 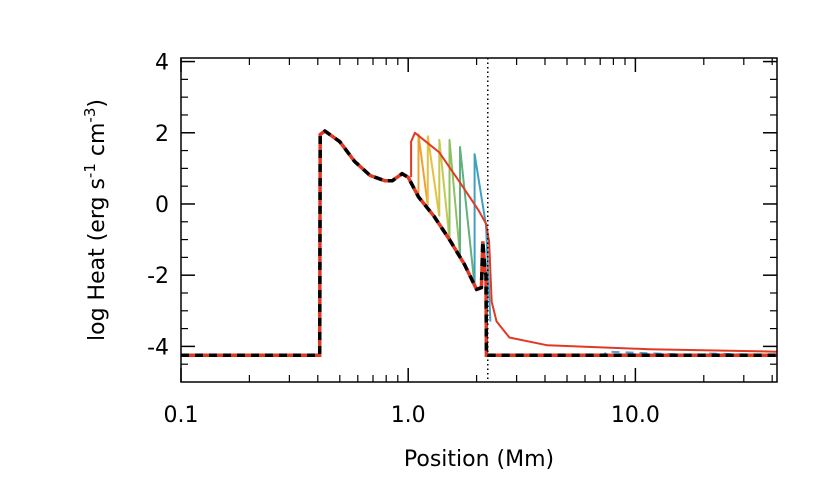 I want to click on y-tick-label: 4, so click(x=162, y=63).